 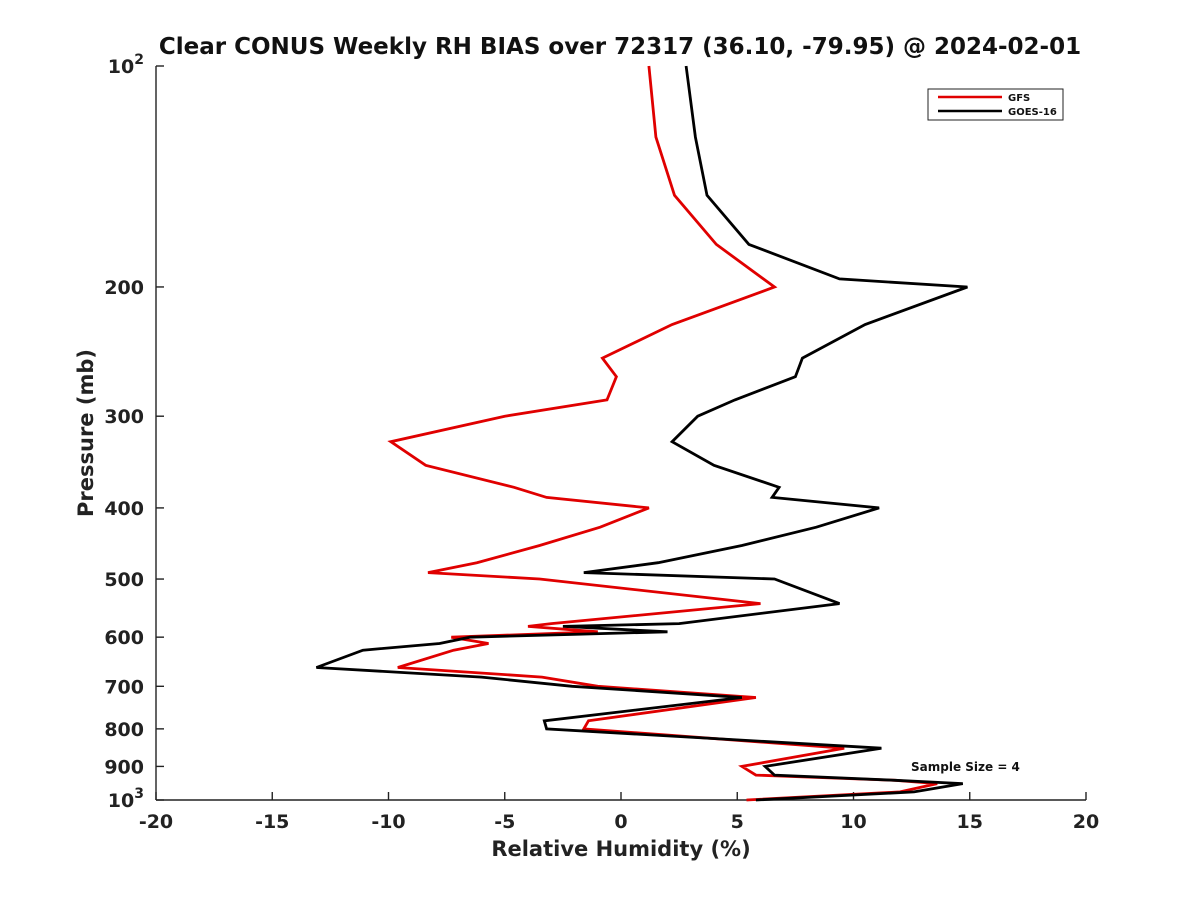 I want to click on y-tick-label: 400, so click(x=124, y=509).